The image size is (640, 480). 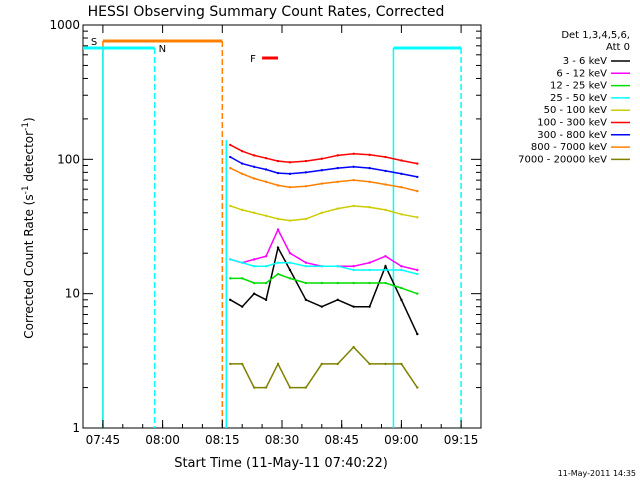 I want to click on footer-timestamp: 11-May-2011 14:35, so click(x=597, y=473).